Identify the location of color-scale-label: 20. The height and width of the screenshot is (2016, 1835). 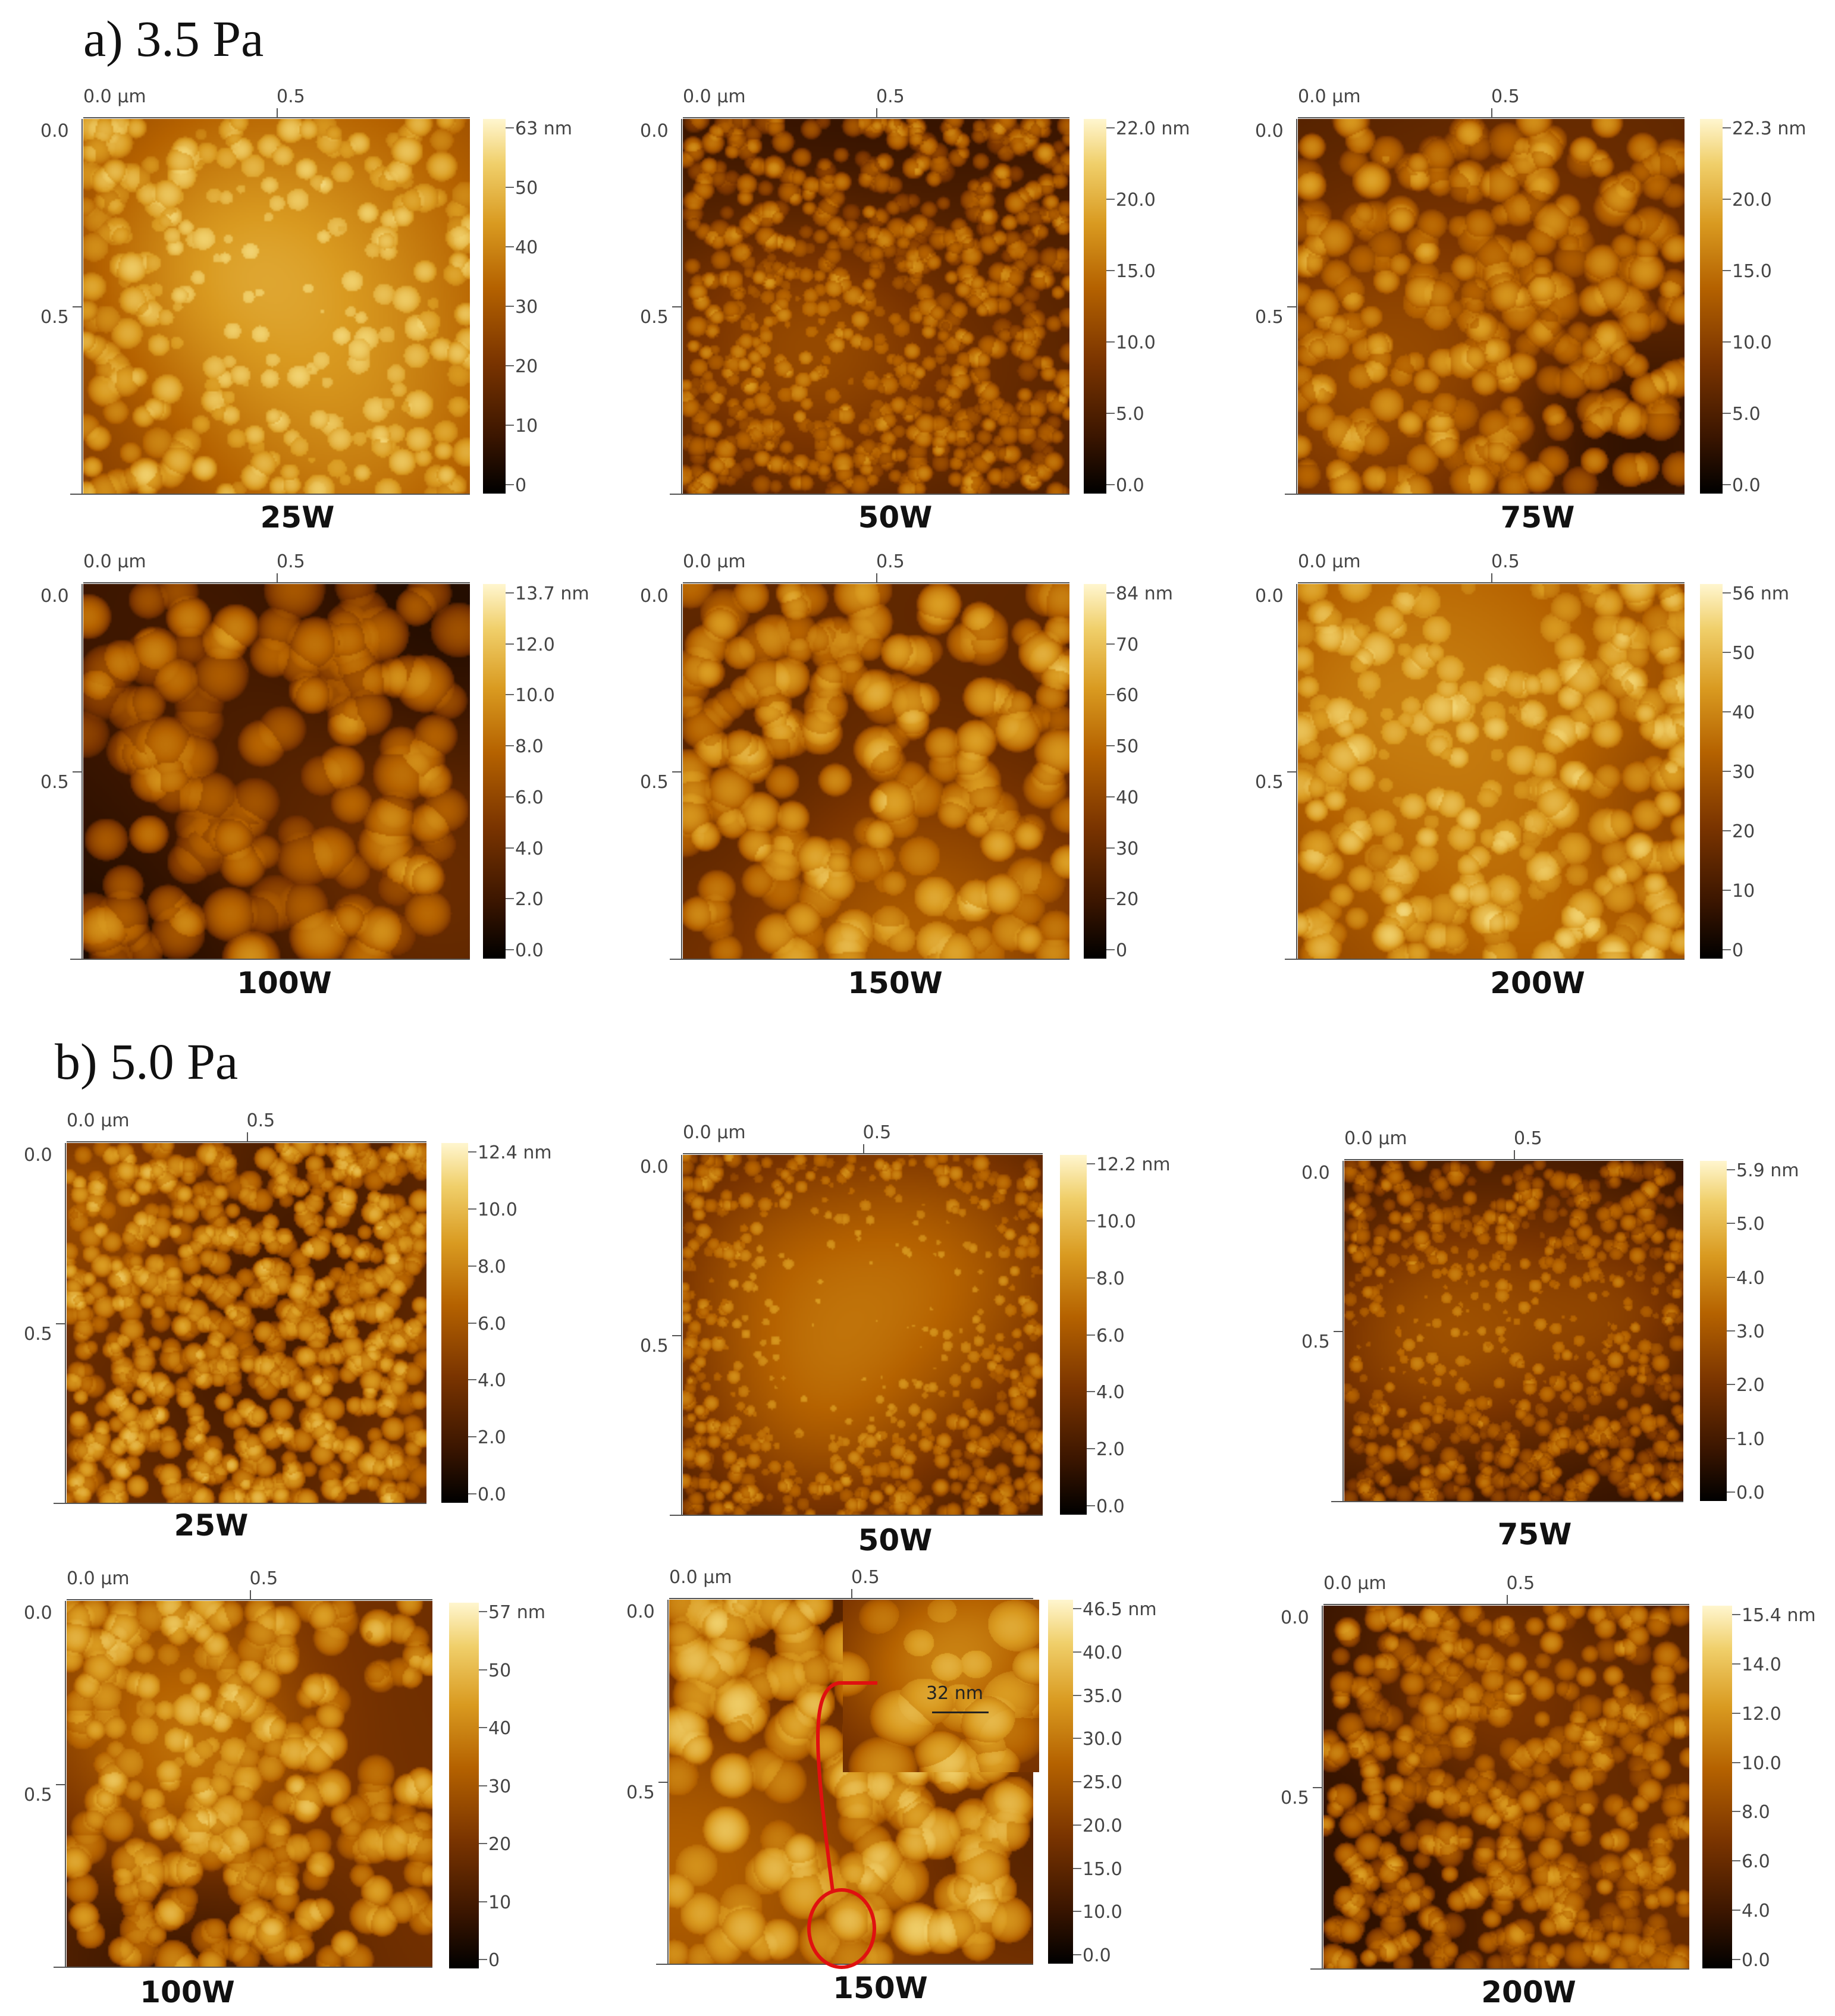
(500, 1844).